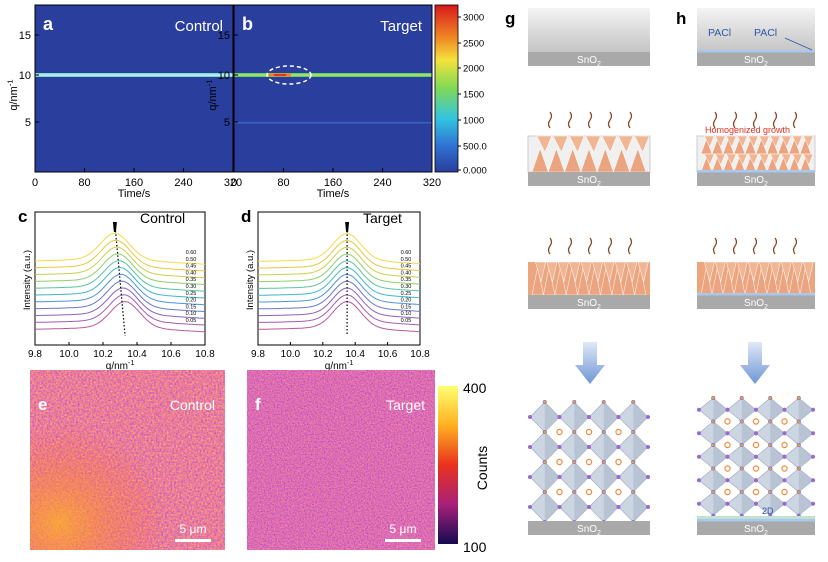  I want to click on process-arrow, so click(755, 363).